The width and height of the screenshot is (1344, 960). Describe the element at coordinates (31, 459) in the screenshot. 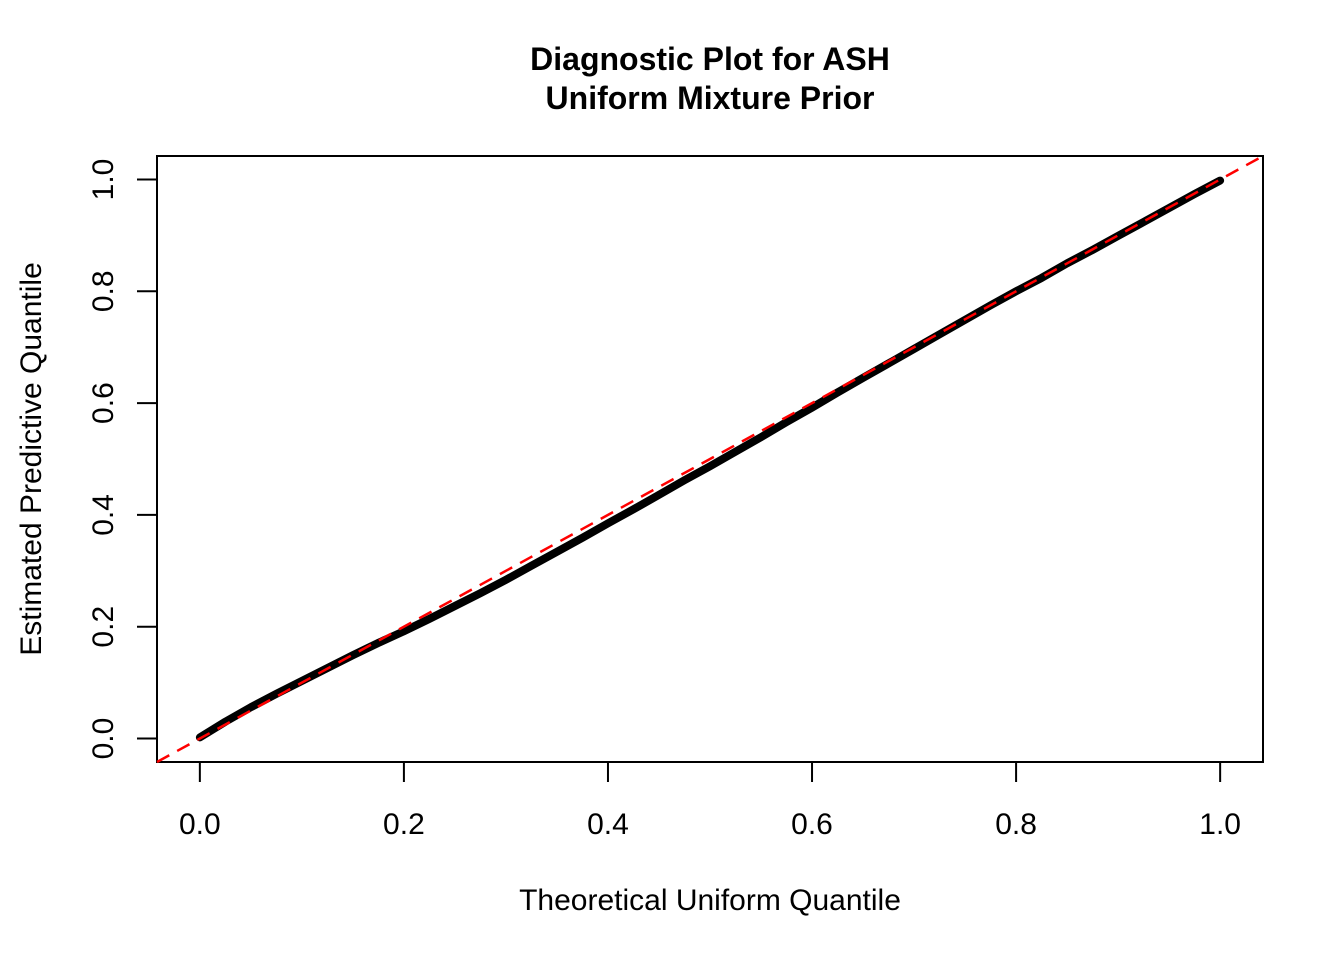

I see `y-axis-title: Estimated Predictive Quantile` at that location.